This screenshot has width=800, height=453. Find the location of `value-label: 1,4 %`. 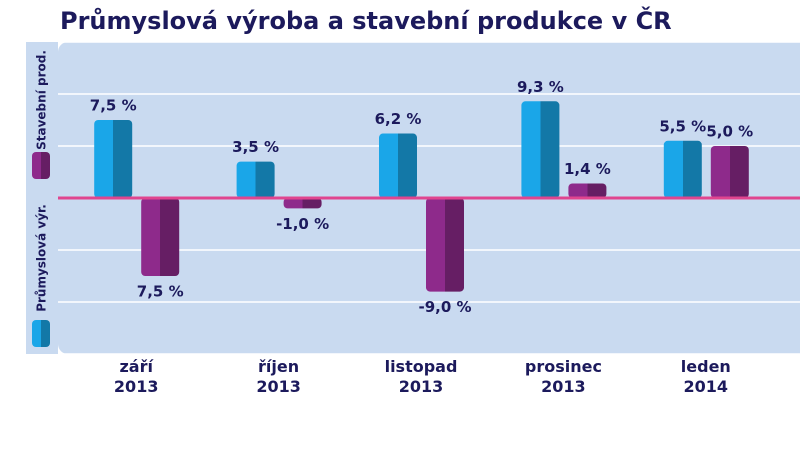

value-label: 1,4 % is located at coordinates (587, 169).